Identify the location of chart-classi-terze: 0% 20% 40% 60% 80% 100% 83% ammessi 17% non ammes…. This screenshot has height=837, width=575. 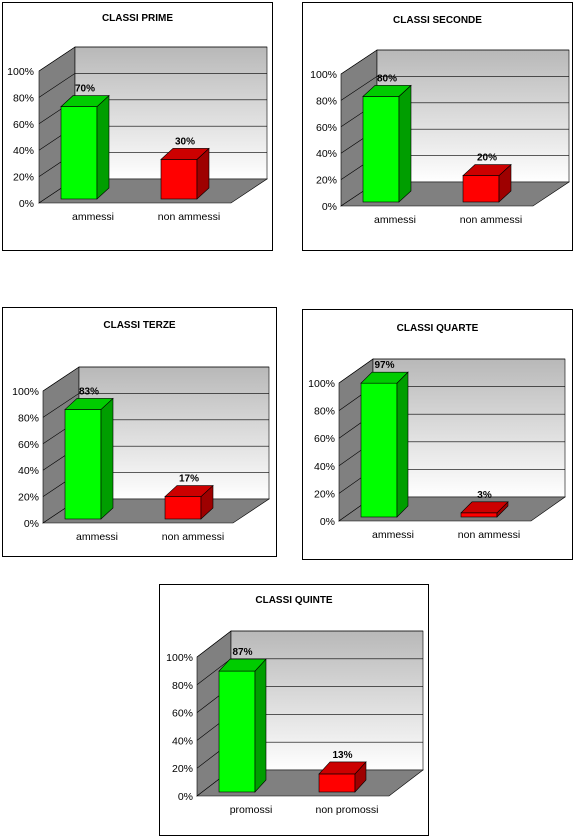
(139, 432).